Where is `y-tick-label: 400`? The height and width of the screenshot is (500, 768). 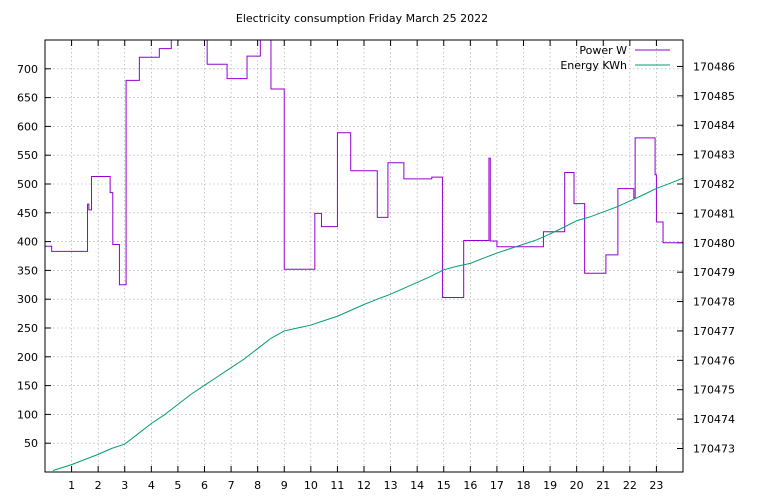
y-tick-label: 400 is located at coordinates (27, 242).